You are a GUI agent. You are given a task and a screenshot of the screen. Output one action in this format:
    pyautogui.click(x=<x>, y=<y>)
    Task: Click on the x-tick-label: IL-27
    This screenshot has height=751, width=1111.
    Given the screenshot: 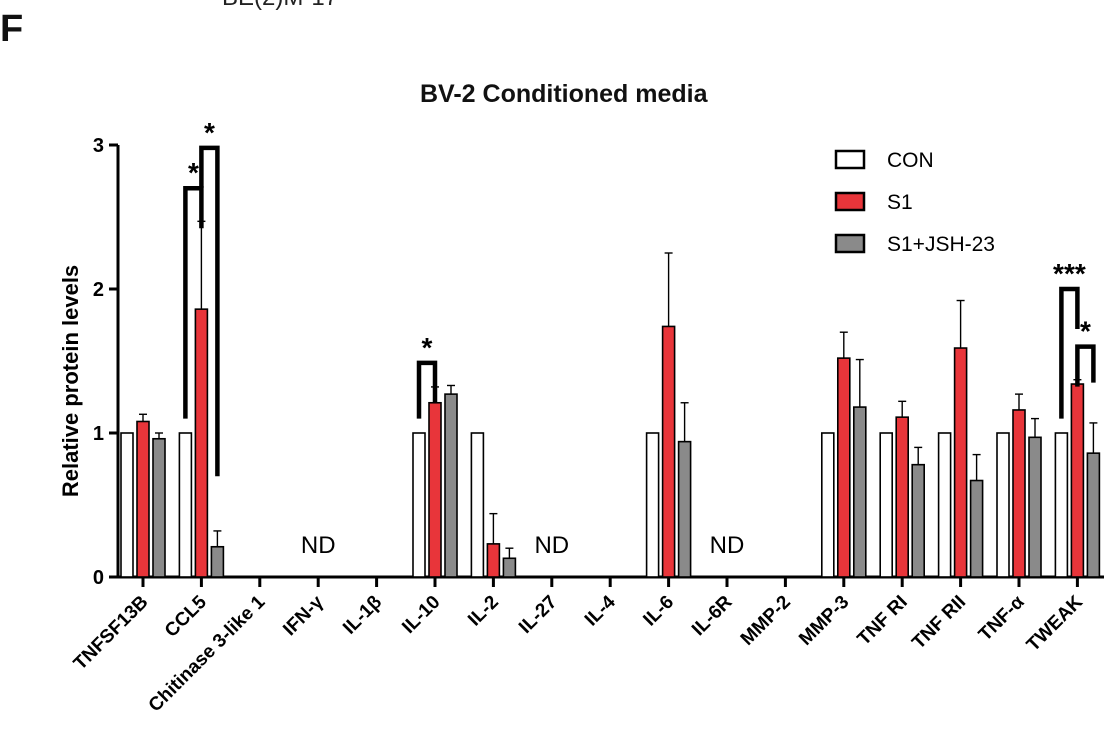 What is the action you would take?
    pyautogui.click(x=538, y=615)
    